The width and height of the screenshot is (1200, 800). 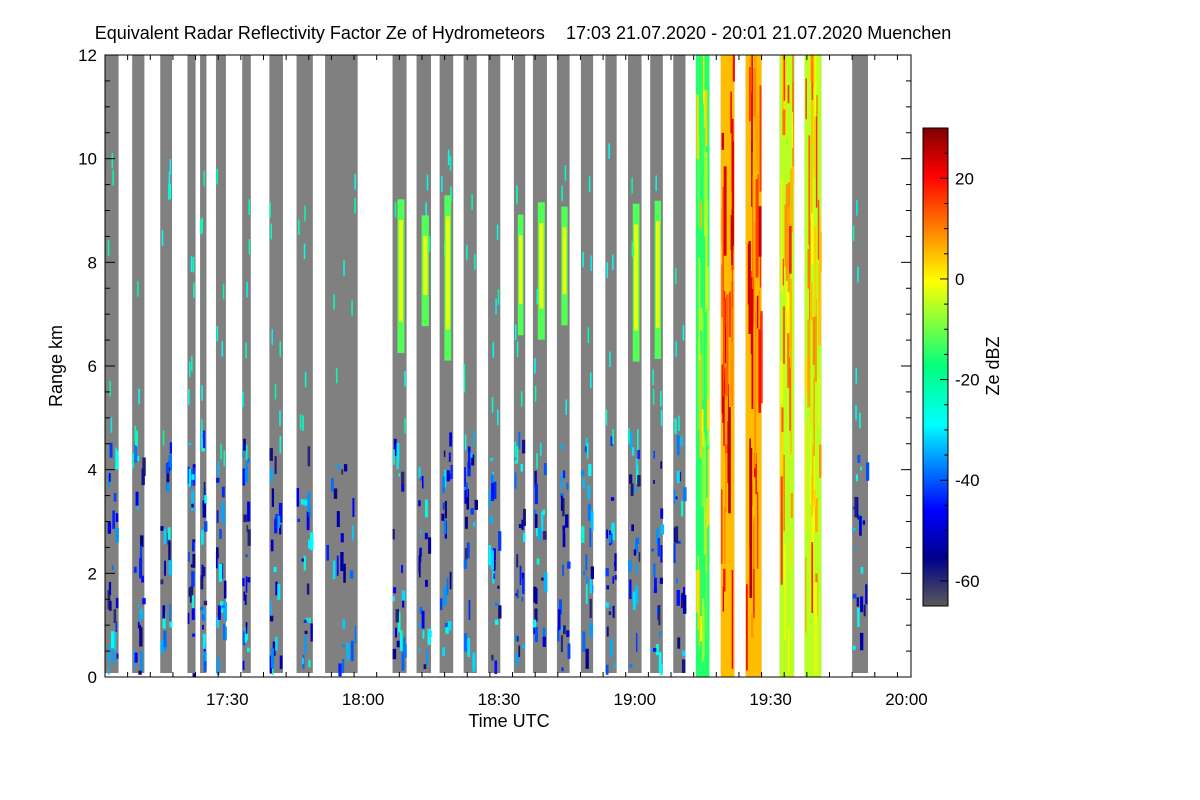 I want to click on x-tick-label: 19:00, so click(x=635, y=699).